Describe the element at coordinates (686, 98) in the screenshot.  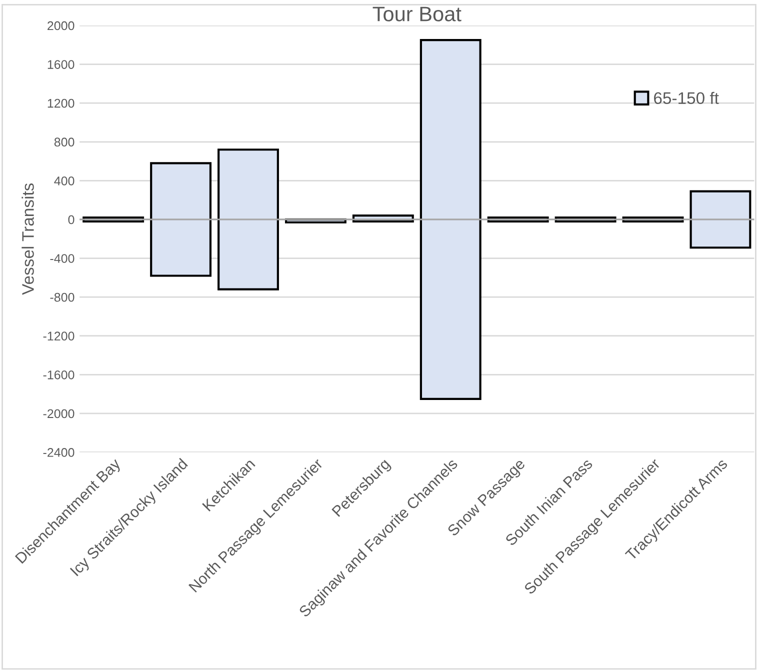
I see `legend-label: 65-150 ft` at that location.